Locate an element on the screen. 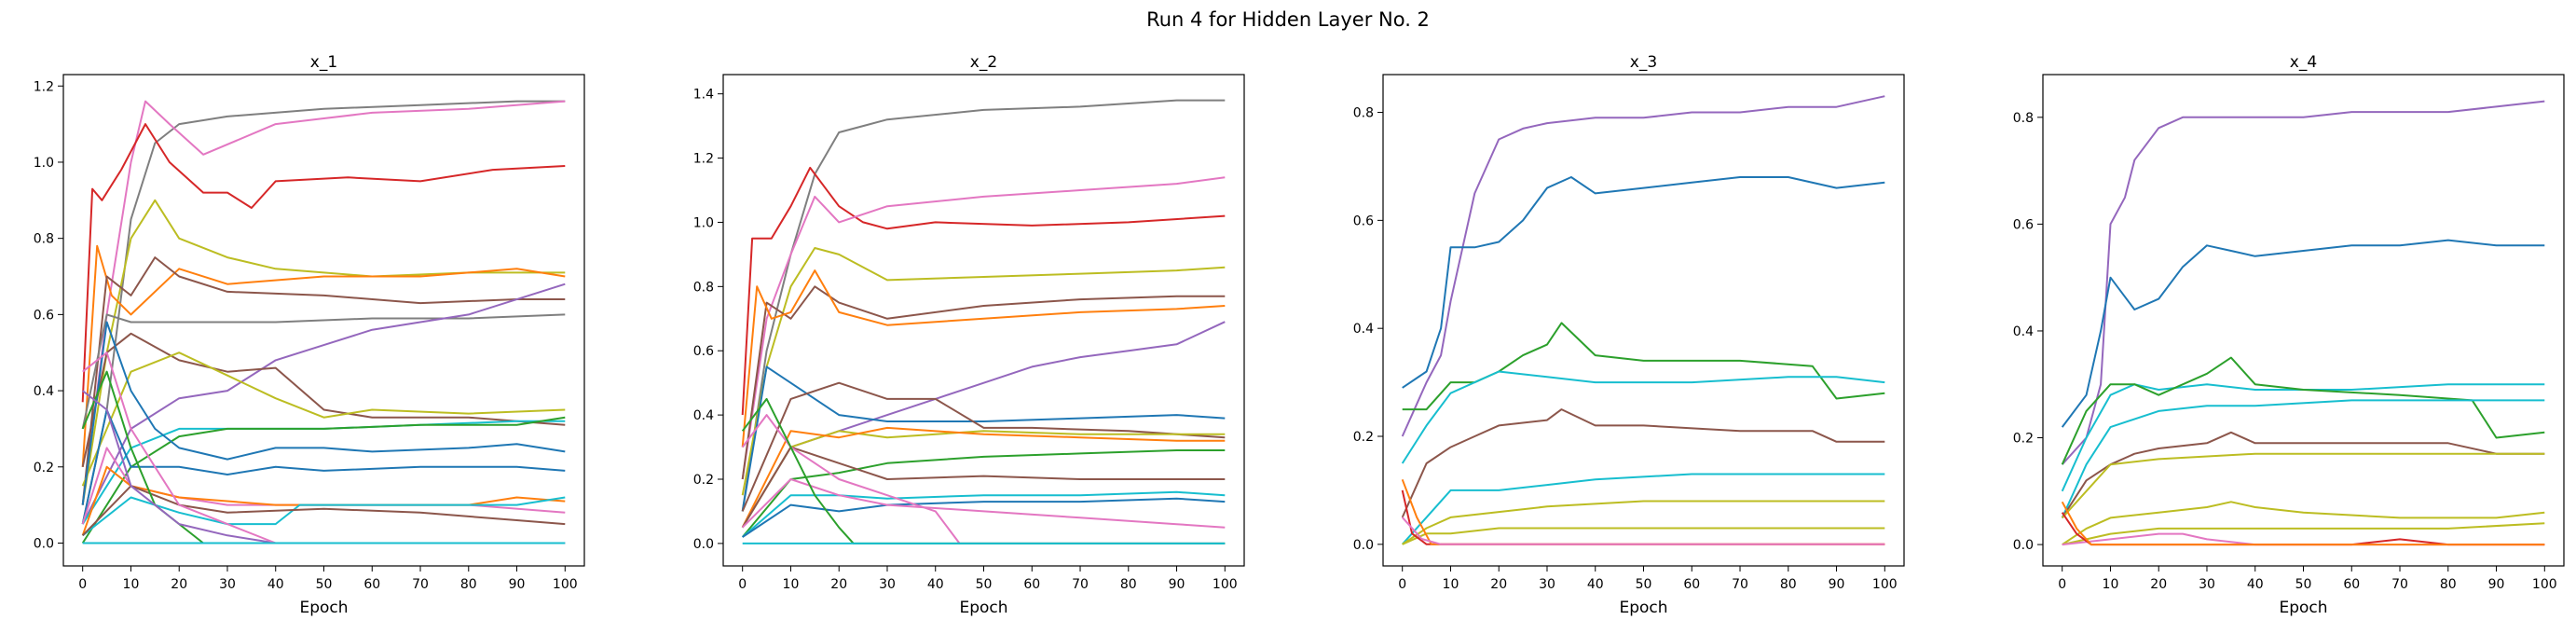 The width and height of the screenshot is (2576, 620). y-tick-label: 1.4 is located at coordinates (703, 95).